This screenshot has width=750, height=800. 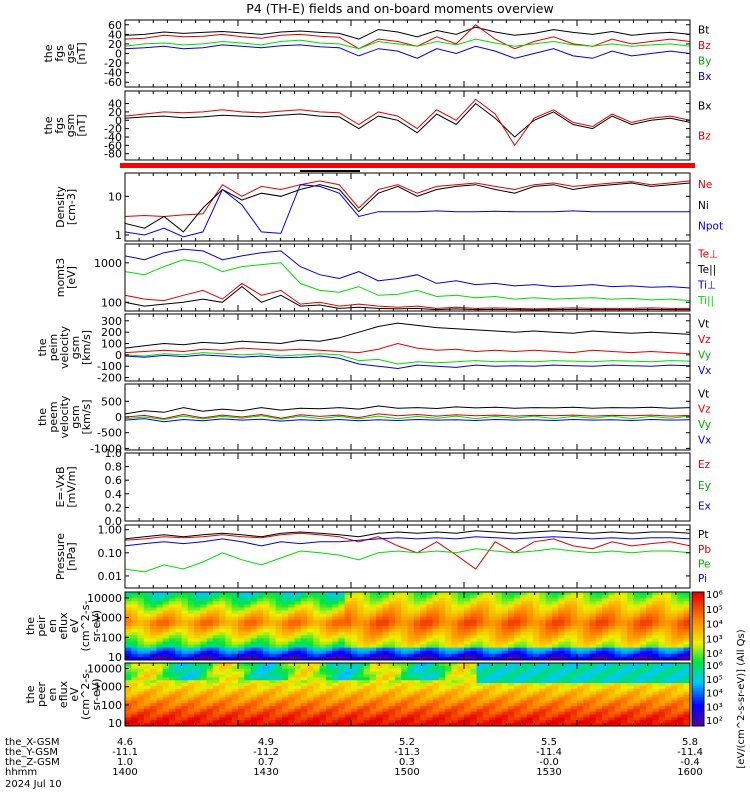 I want to click on y-label-line: peim, so click(x=53, y=348).